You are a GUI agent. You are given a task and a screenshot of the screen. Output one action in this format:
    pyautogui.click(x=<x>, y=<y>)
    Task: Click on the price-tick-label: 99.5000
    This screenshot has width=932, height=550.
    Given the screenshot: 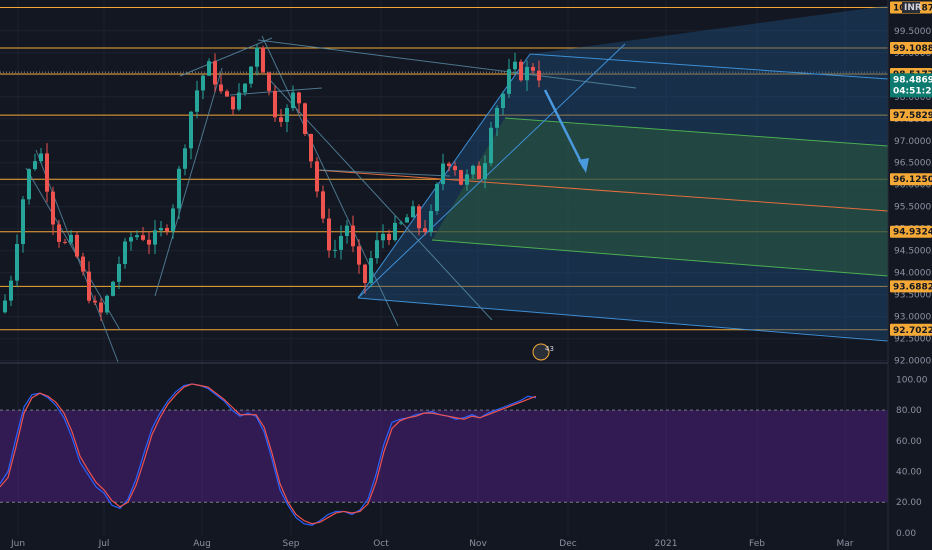 What is the action you would take?
    pyautogui.click(x=912, y=32)
    